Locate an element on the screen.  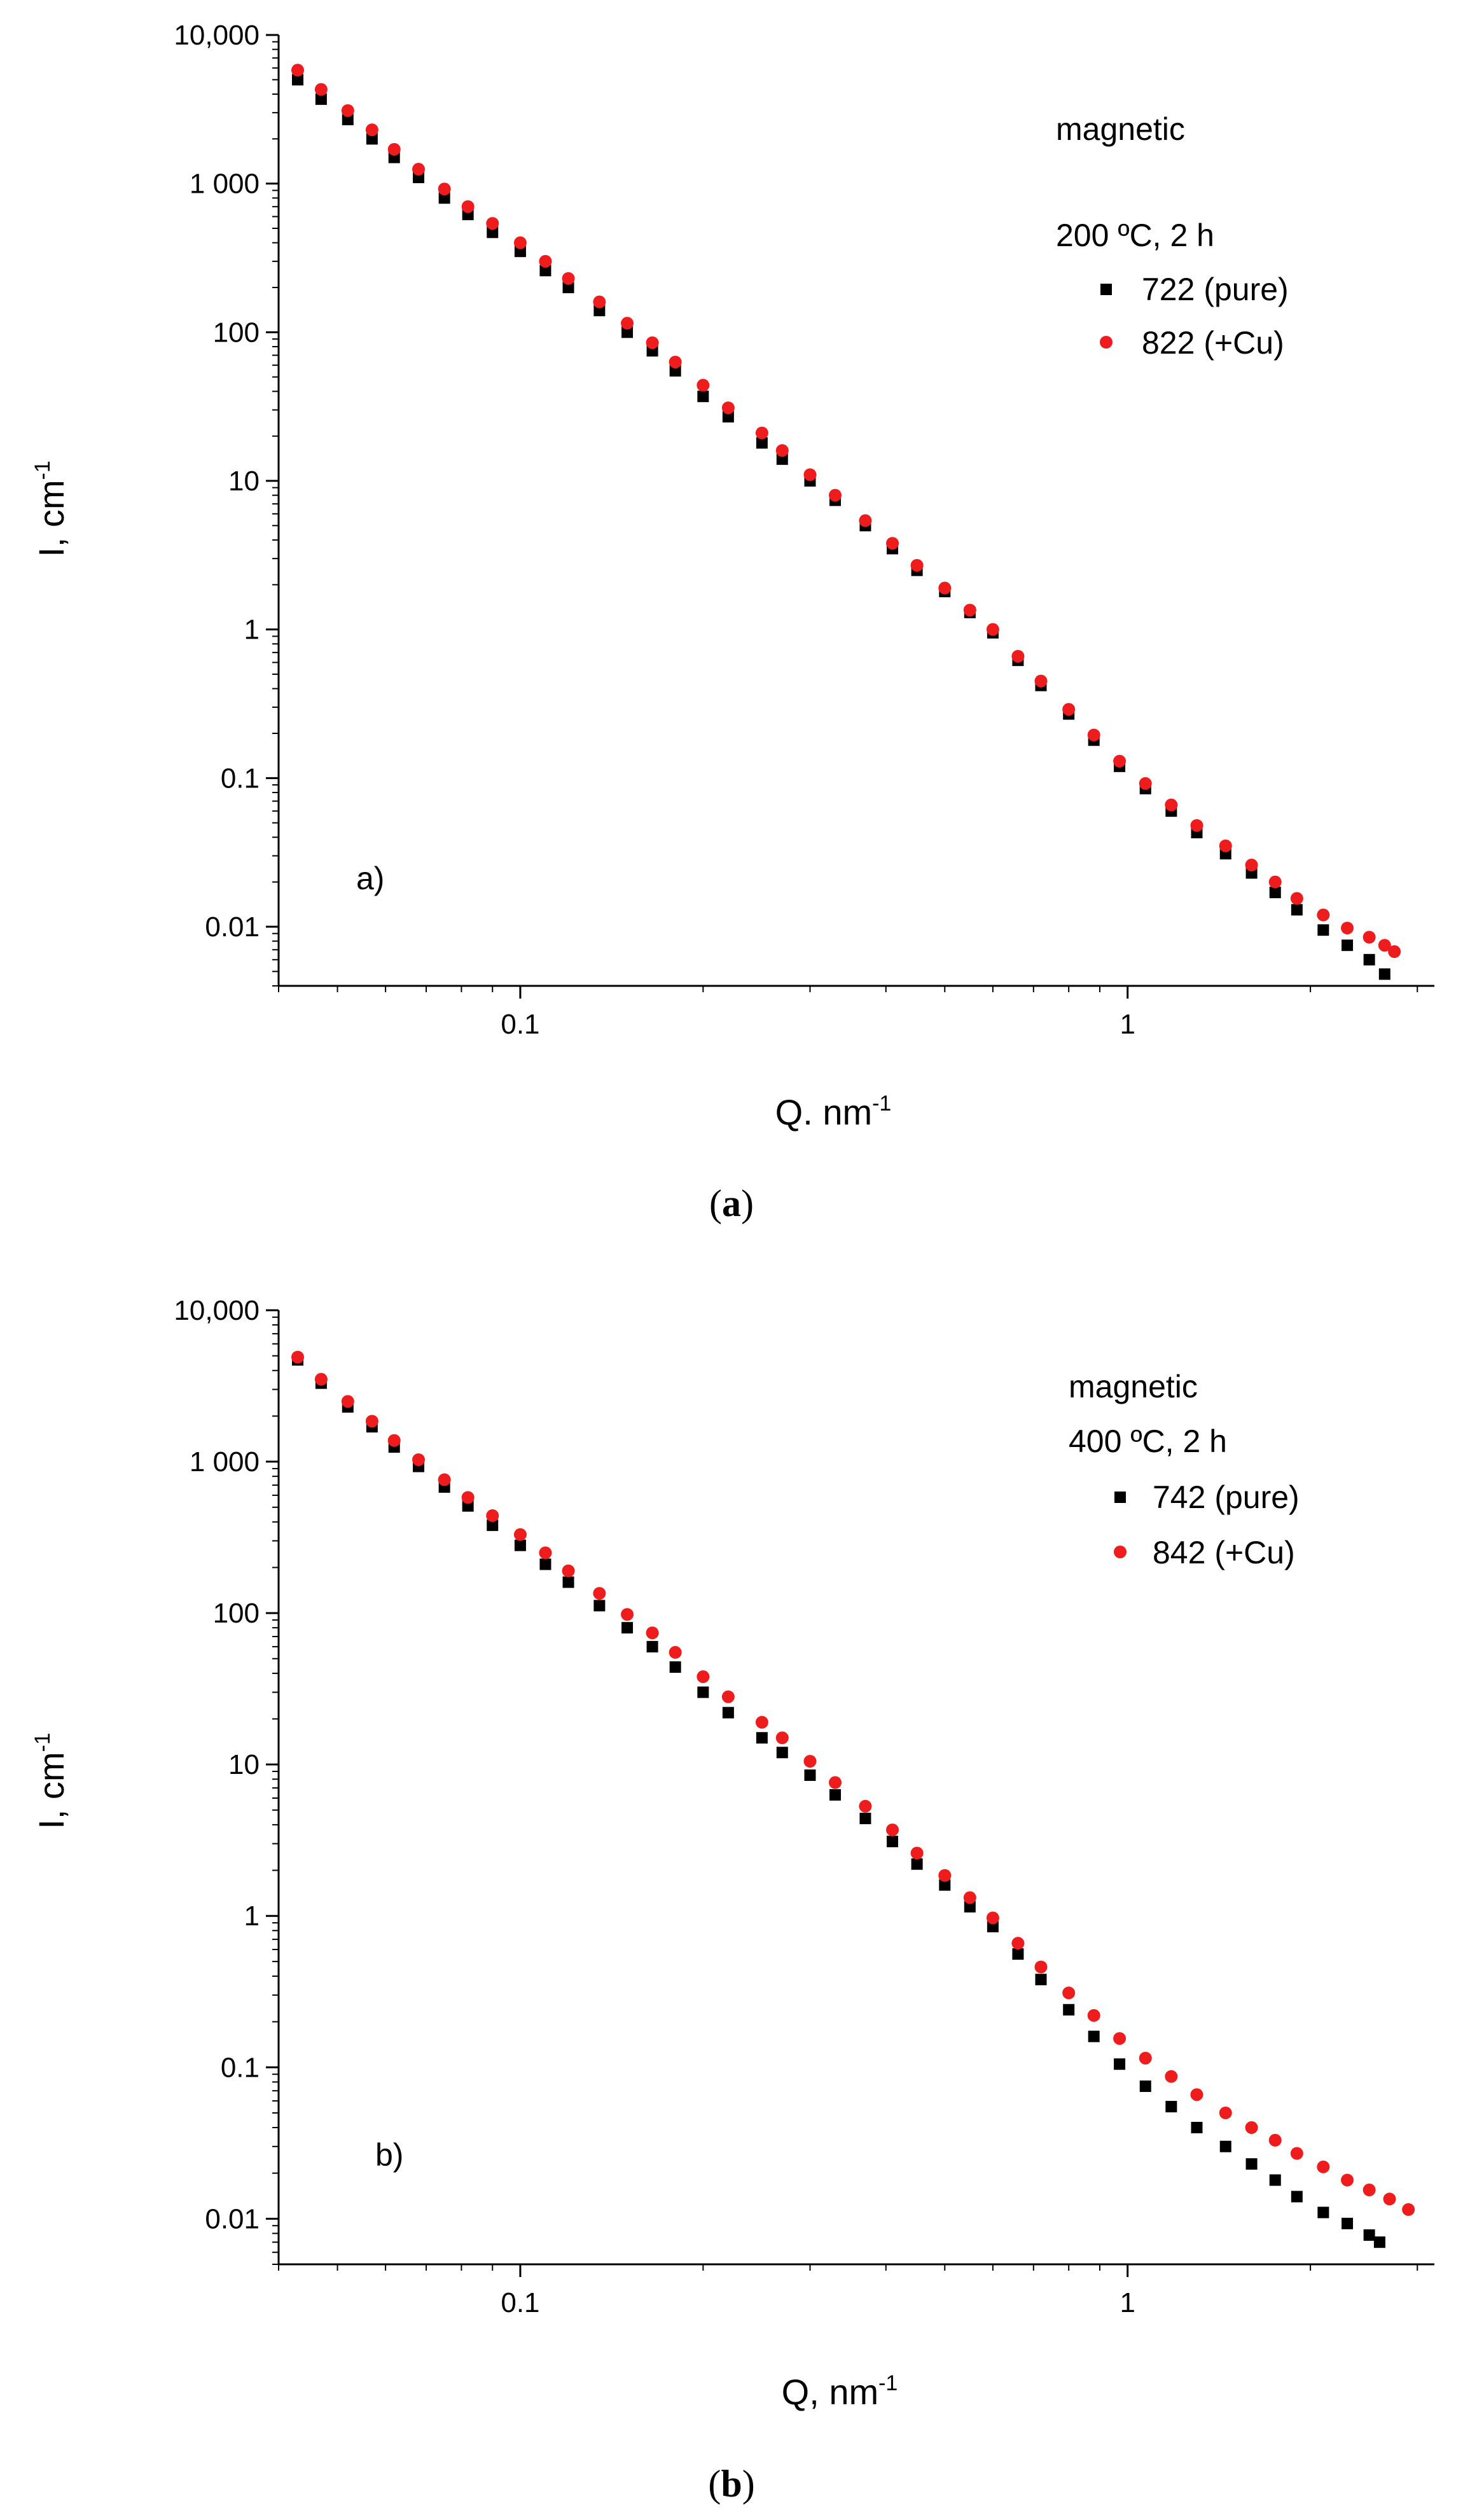
y-tick-label: 1 is located at coordinates (252, 630).